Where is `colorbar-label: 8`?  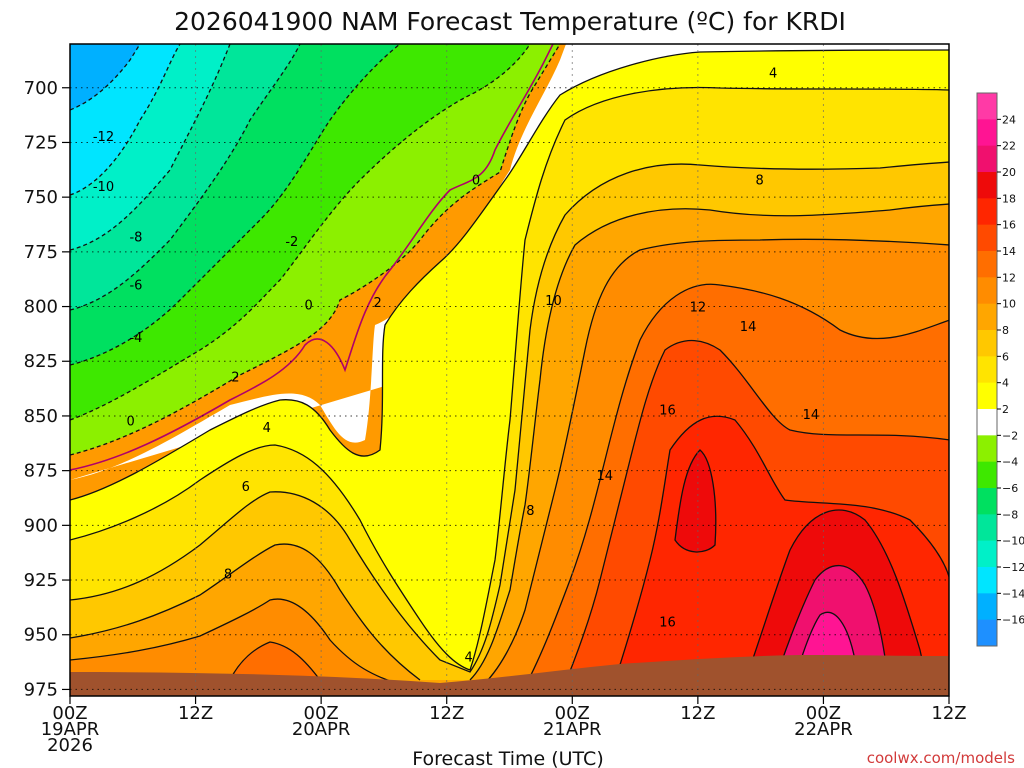 colorbar-label: 8 is located at coordinates (1005, 330).